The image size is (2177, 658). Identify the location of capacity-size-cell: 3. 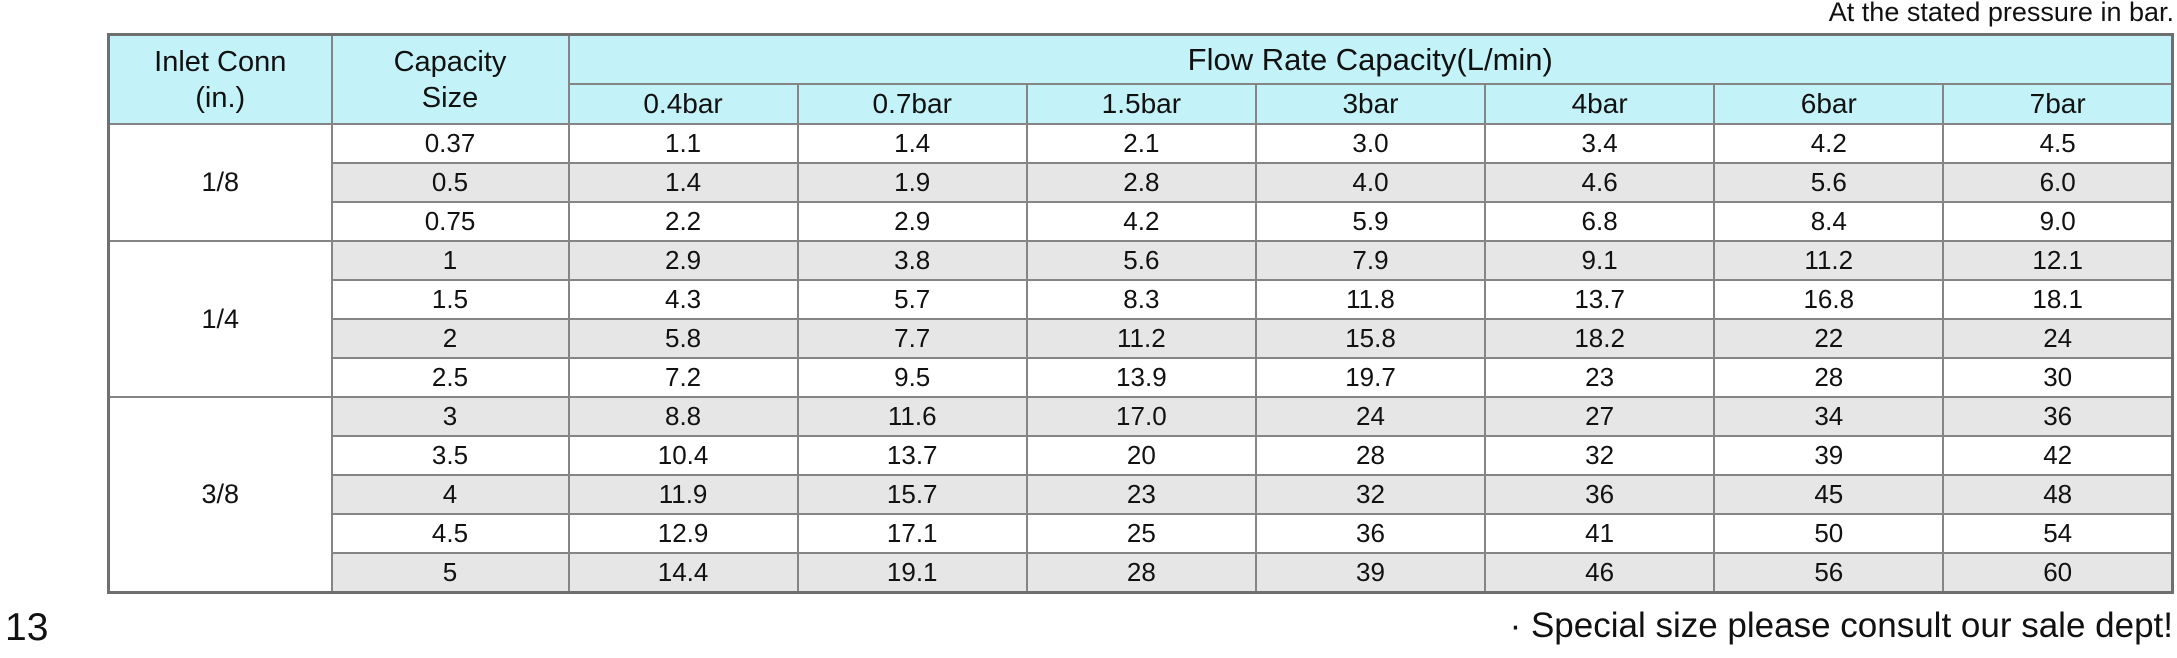
(450, 416).